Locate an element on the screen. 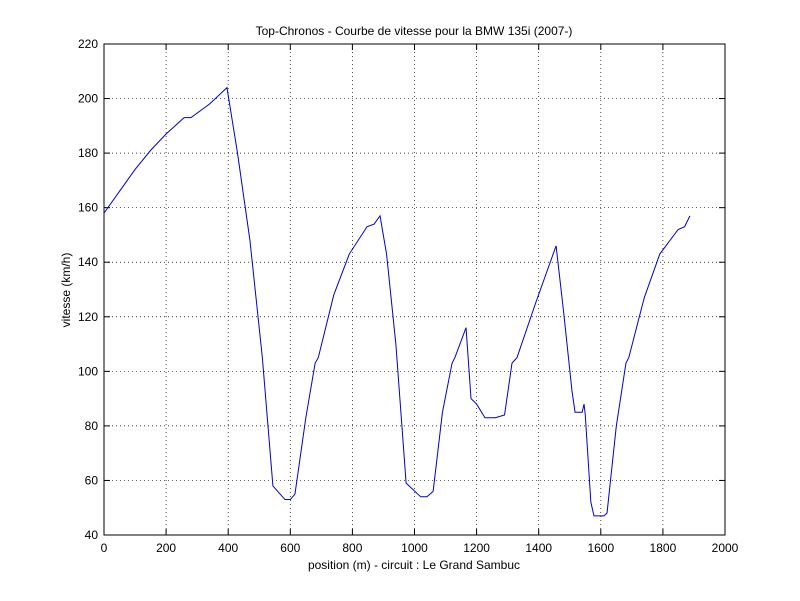 Image resolution: width=800 pixels, height=601 pixels. y-axis-label: vitesse (km/h) is located at coordinates (66, 290).